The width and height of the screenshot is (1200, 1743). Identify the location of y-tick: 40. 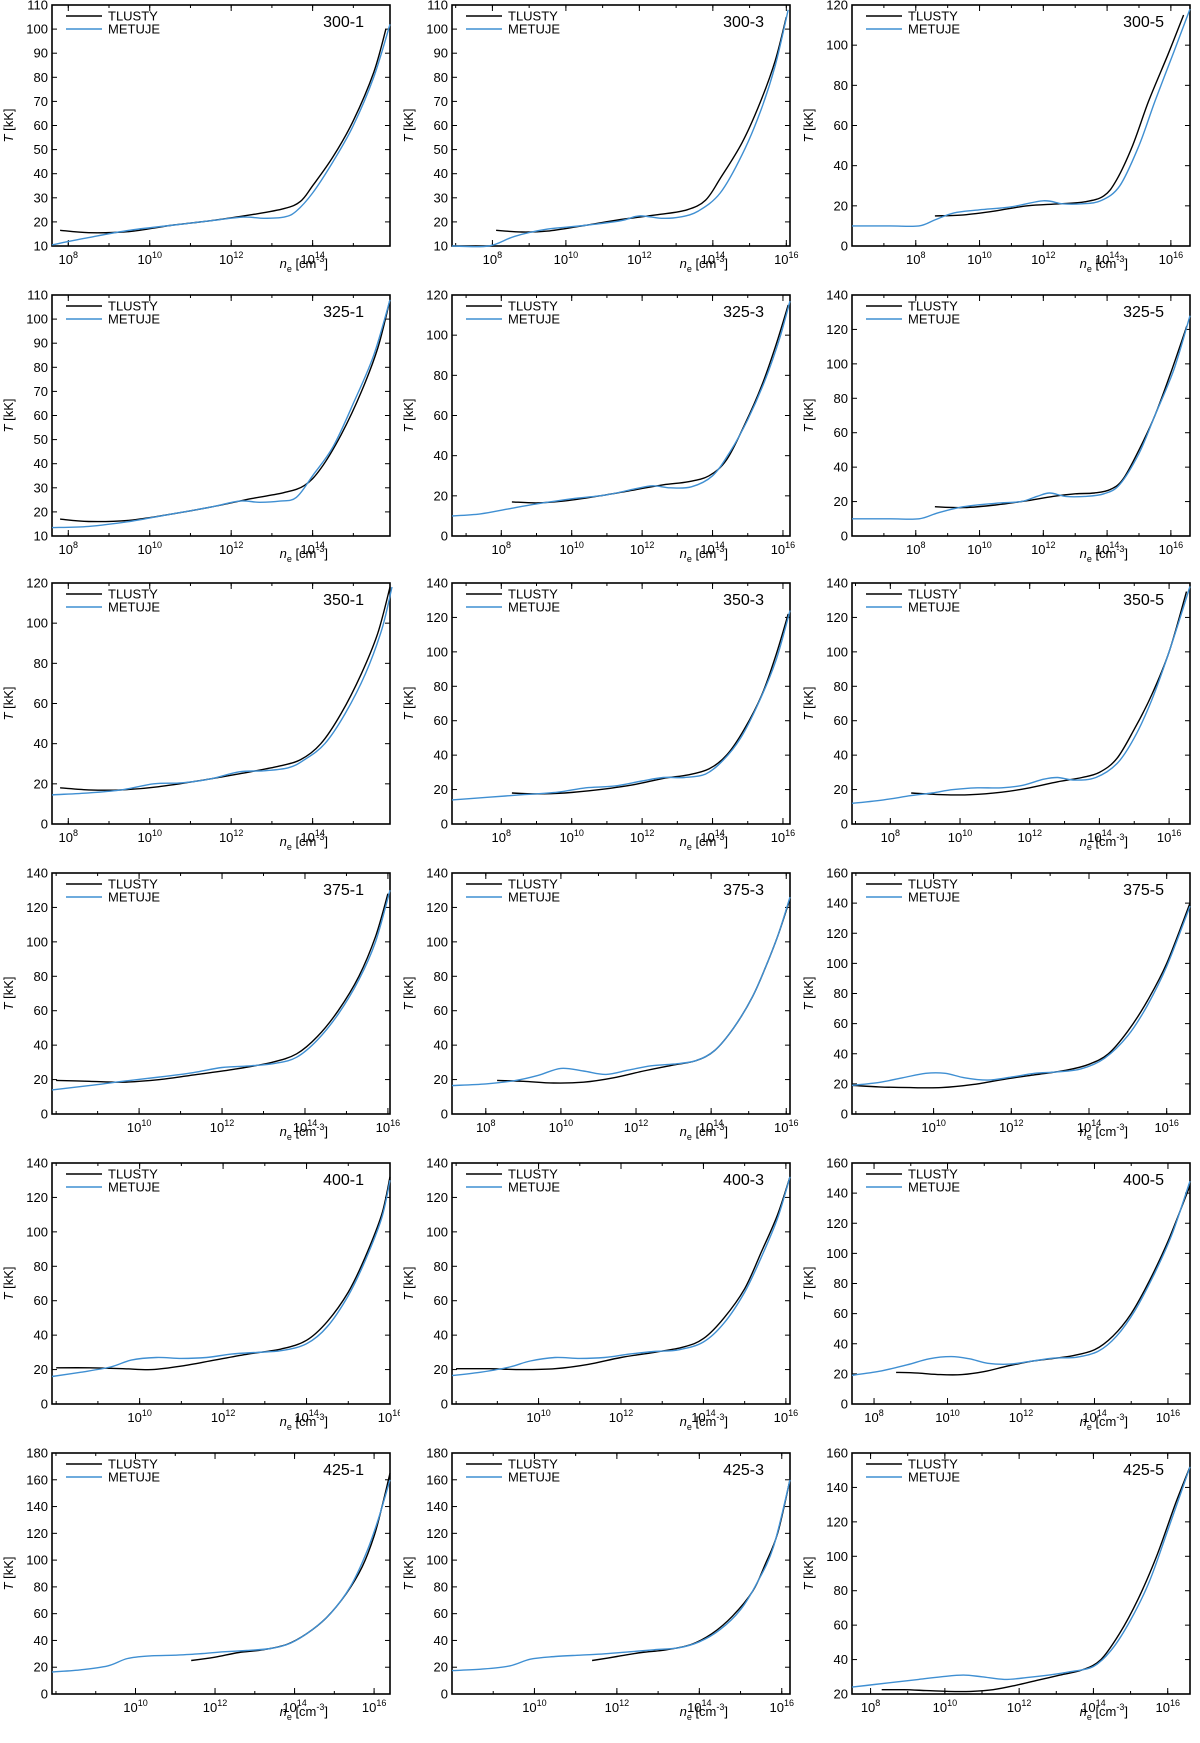
(1012, 1053).